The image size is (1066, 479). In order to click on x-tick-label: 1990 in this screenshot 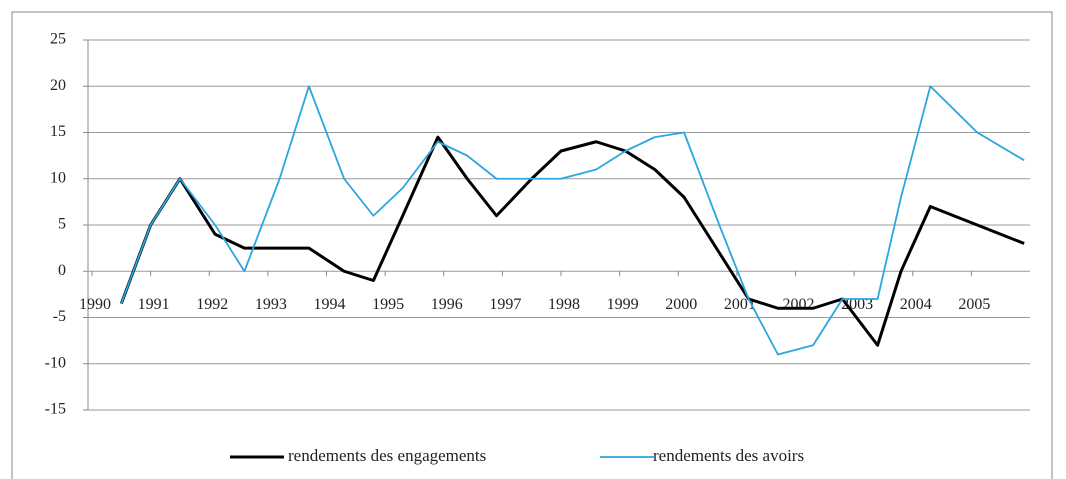, I will do `click(95, 304)`.